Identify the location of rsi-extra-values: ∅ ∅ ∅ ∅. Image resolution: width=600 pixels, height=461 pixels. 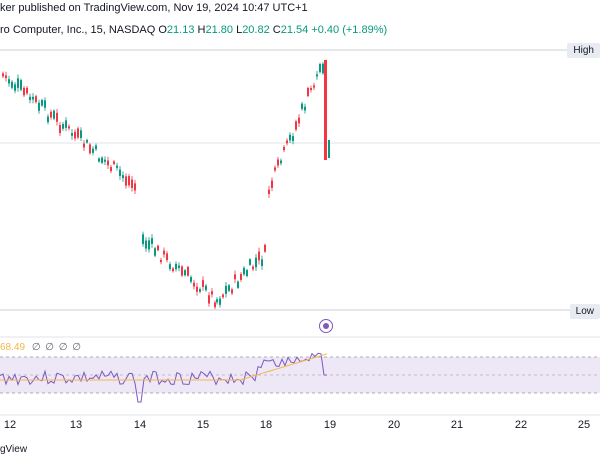
(56, 347).